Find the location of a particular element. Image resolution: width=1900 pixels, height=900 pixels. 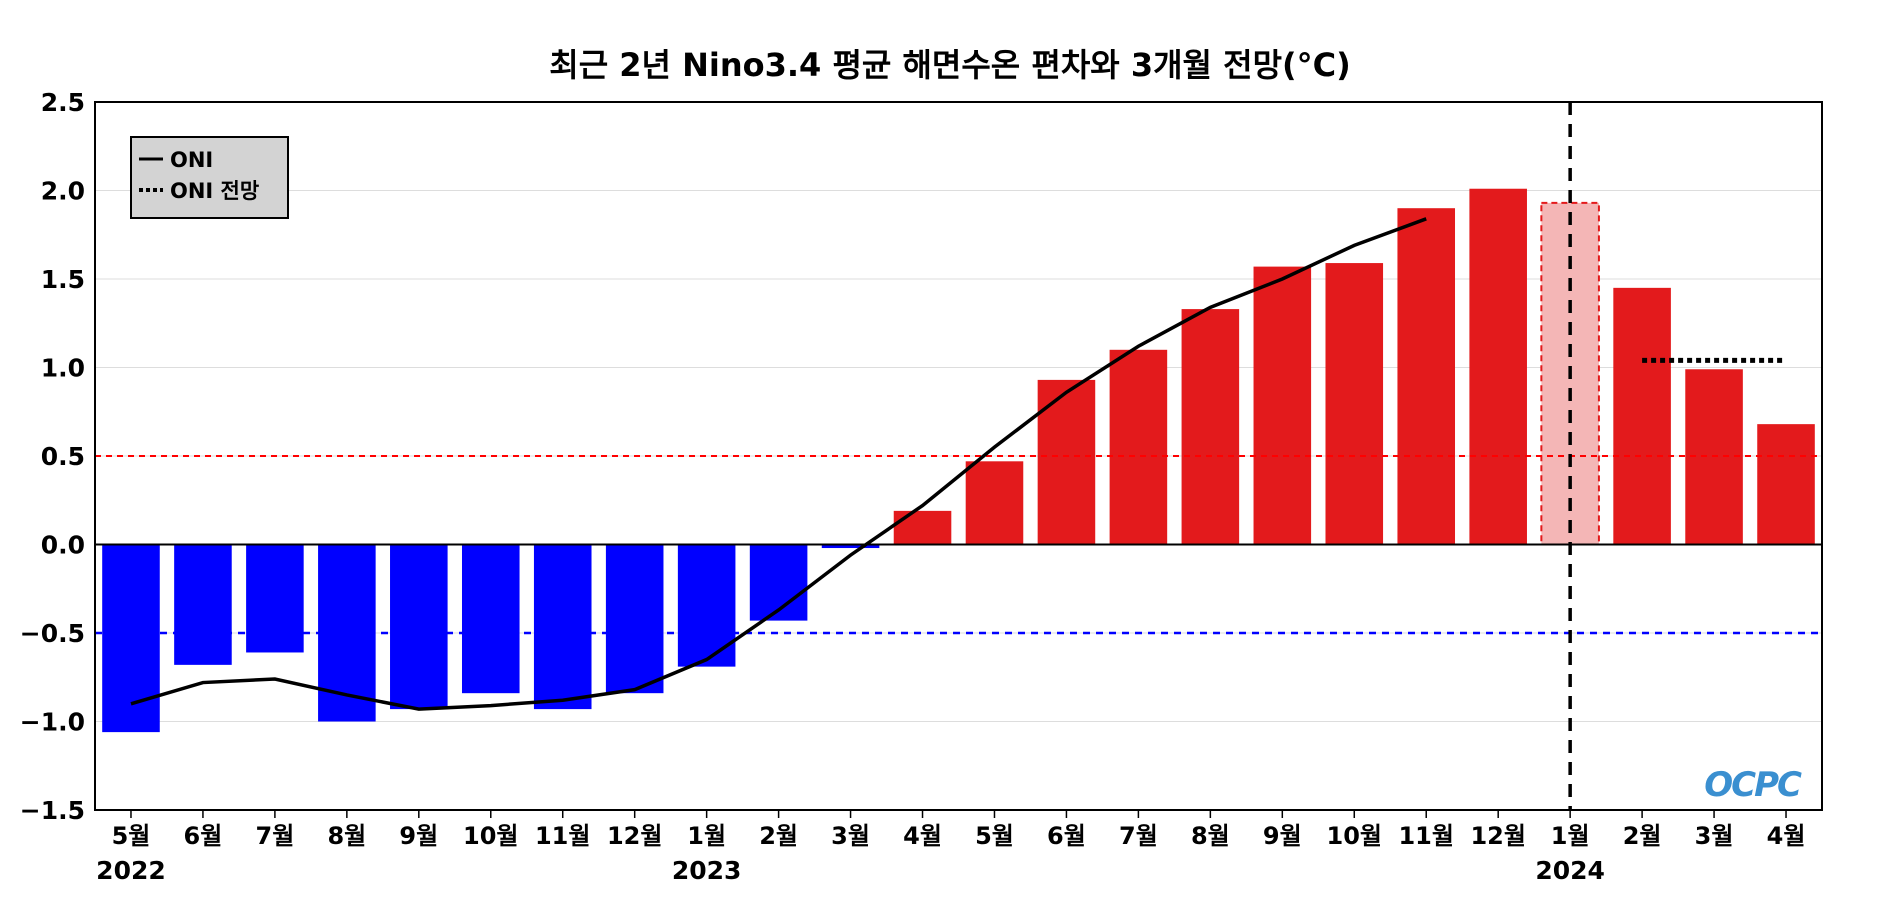

legend-forecast-label: ONI 전망 is located at coordinates (214, 191).